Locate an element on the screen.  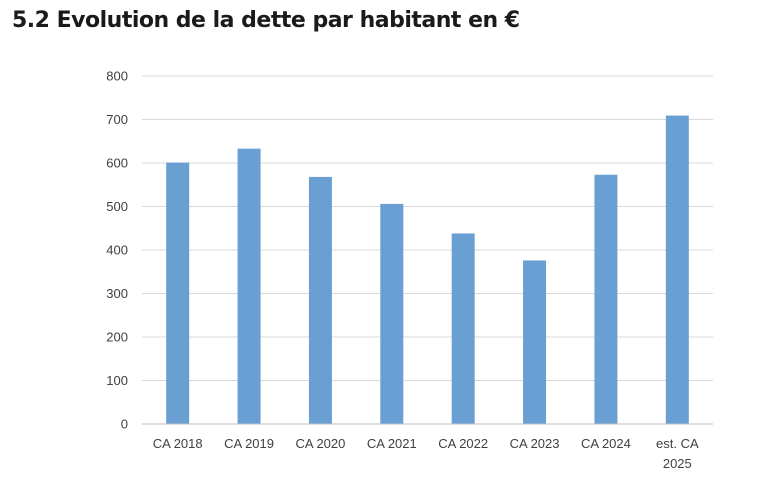
y-tick-label: 500 is located at coordinates (117, 206).